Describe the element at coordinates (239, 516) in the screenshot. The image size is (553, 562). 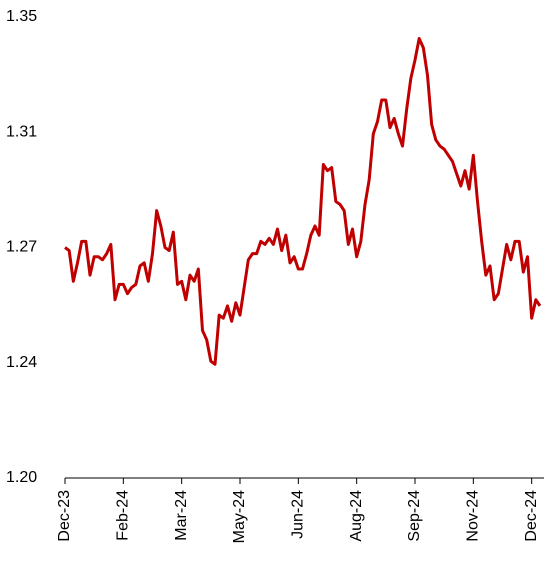
I see `x-tick-label: May-24` at that location.